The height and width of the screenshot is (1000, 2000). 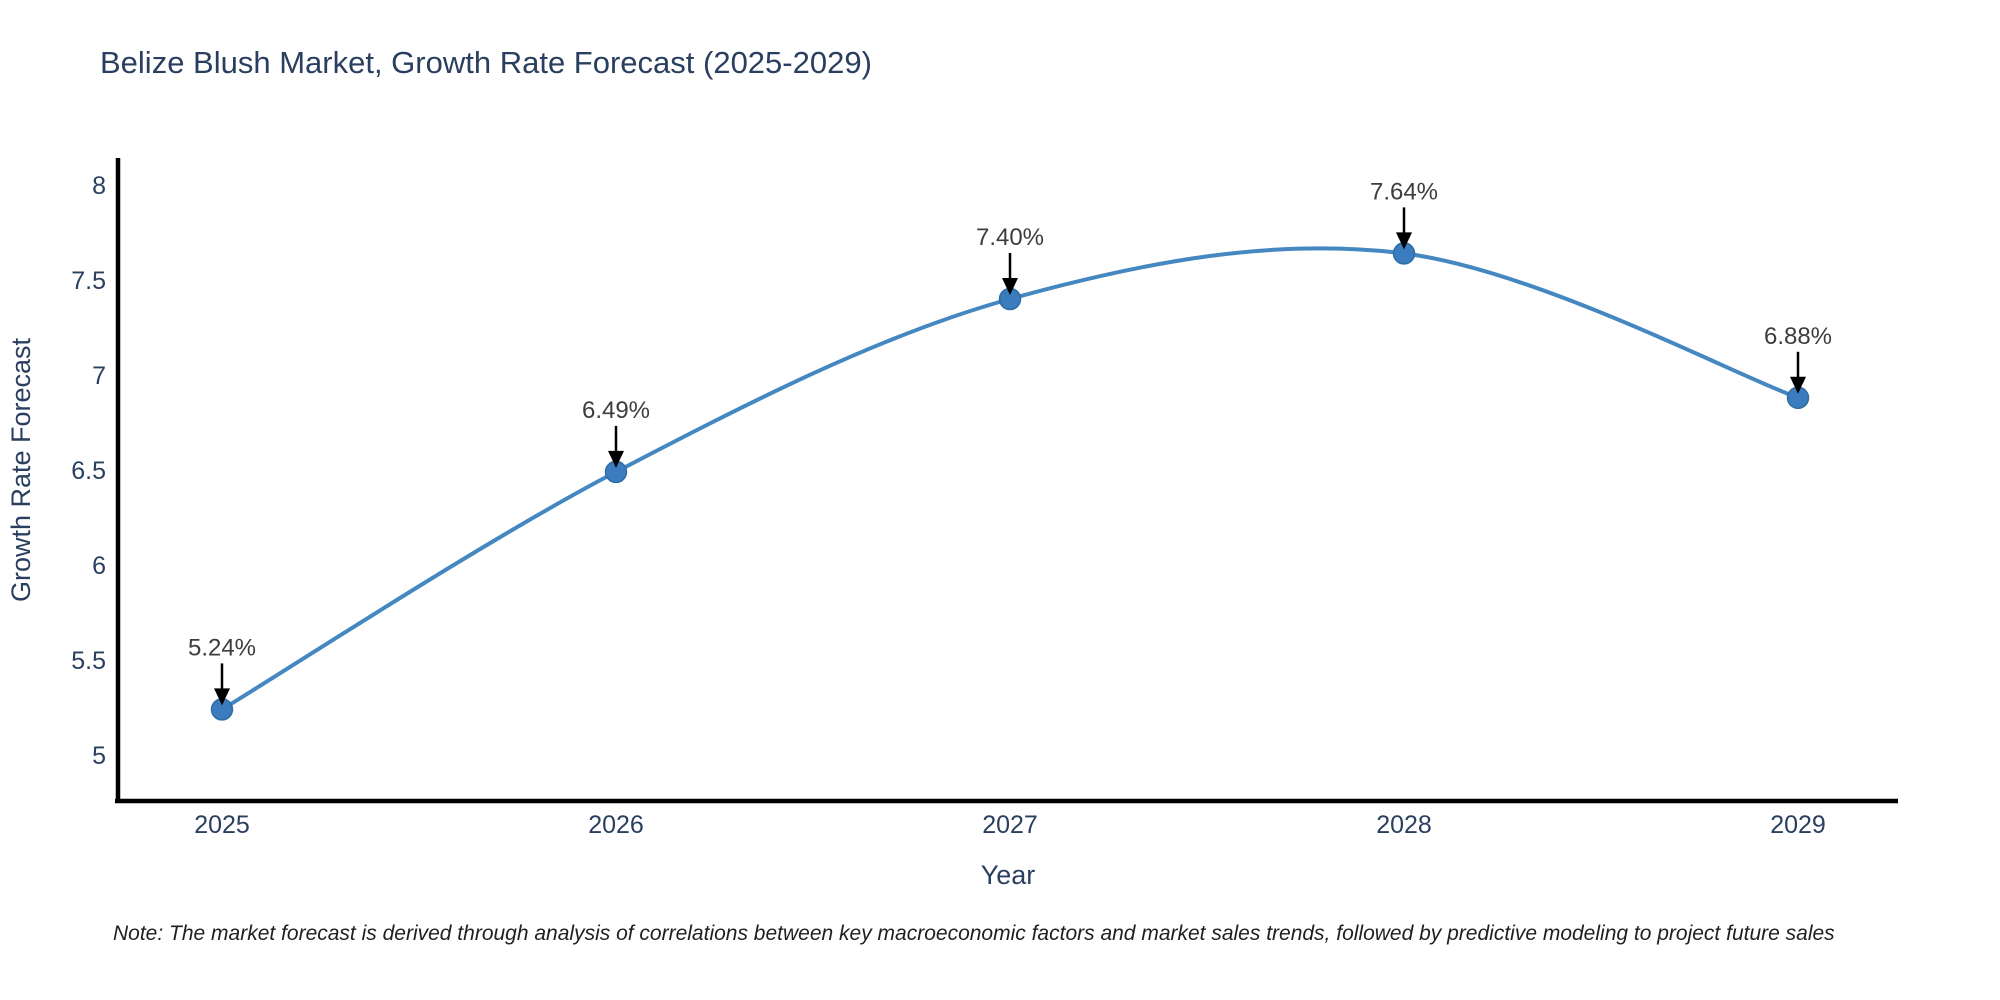 I want to click on x-tick-label: 2025, so click(x=222, y=825).